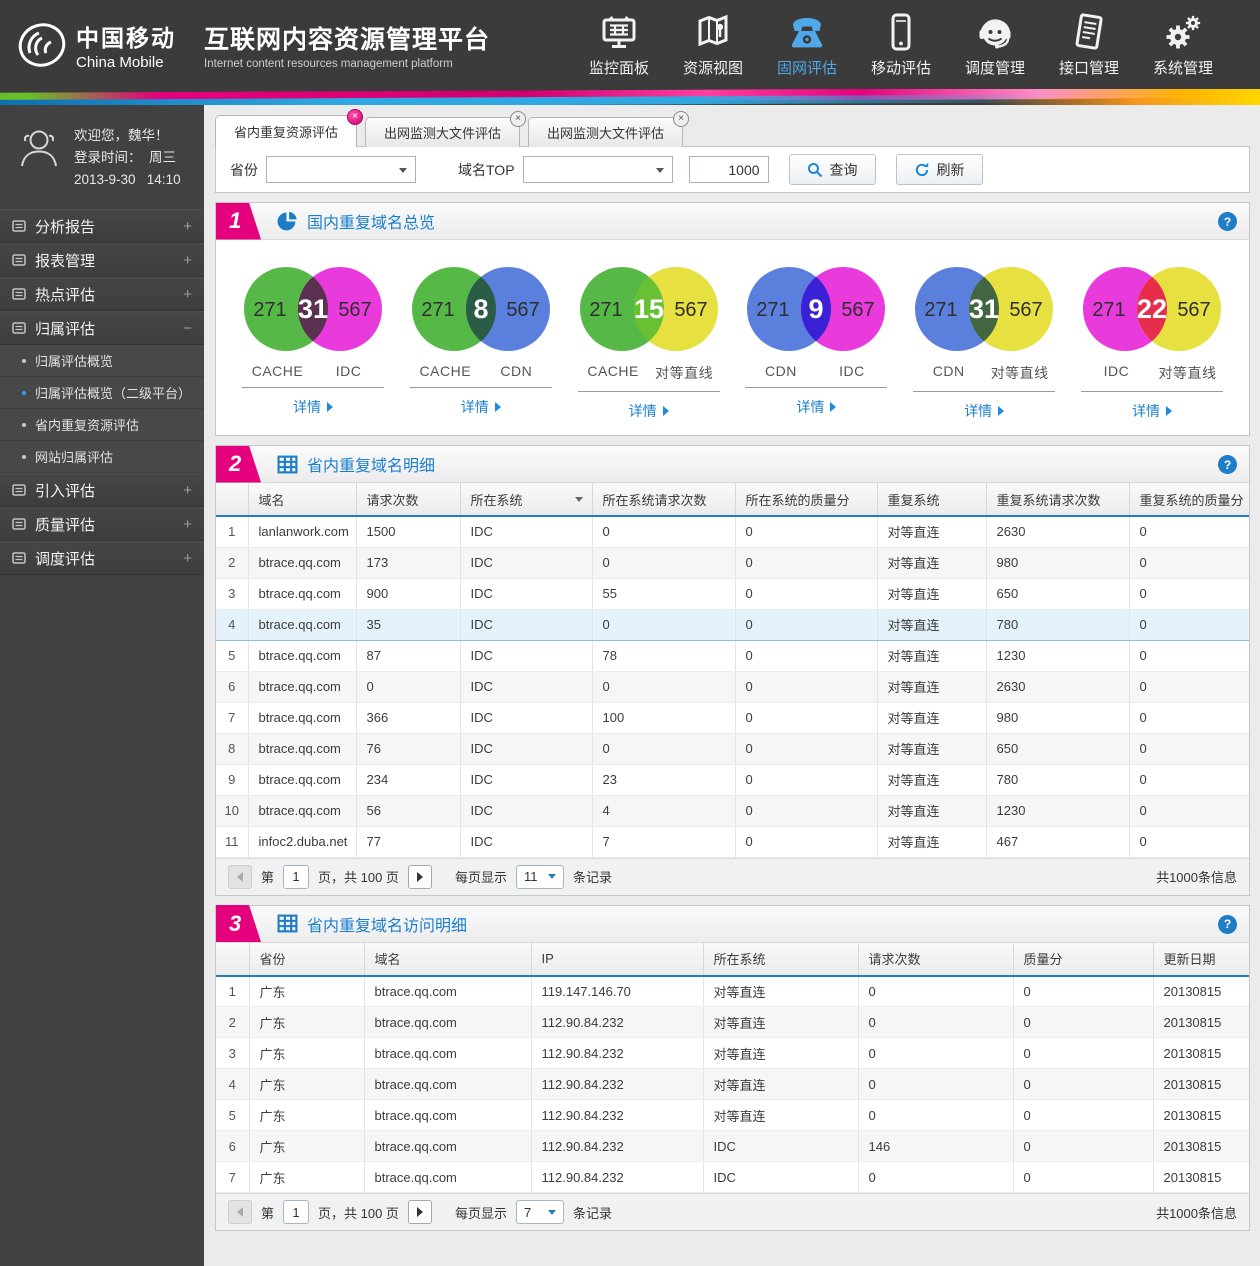 This screenshot has width=1260, height=1266. I want to click on domain-top-select, so click(597, 169).